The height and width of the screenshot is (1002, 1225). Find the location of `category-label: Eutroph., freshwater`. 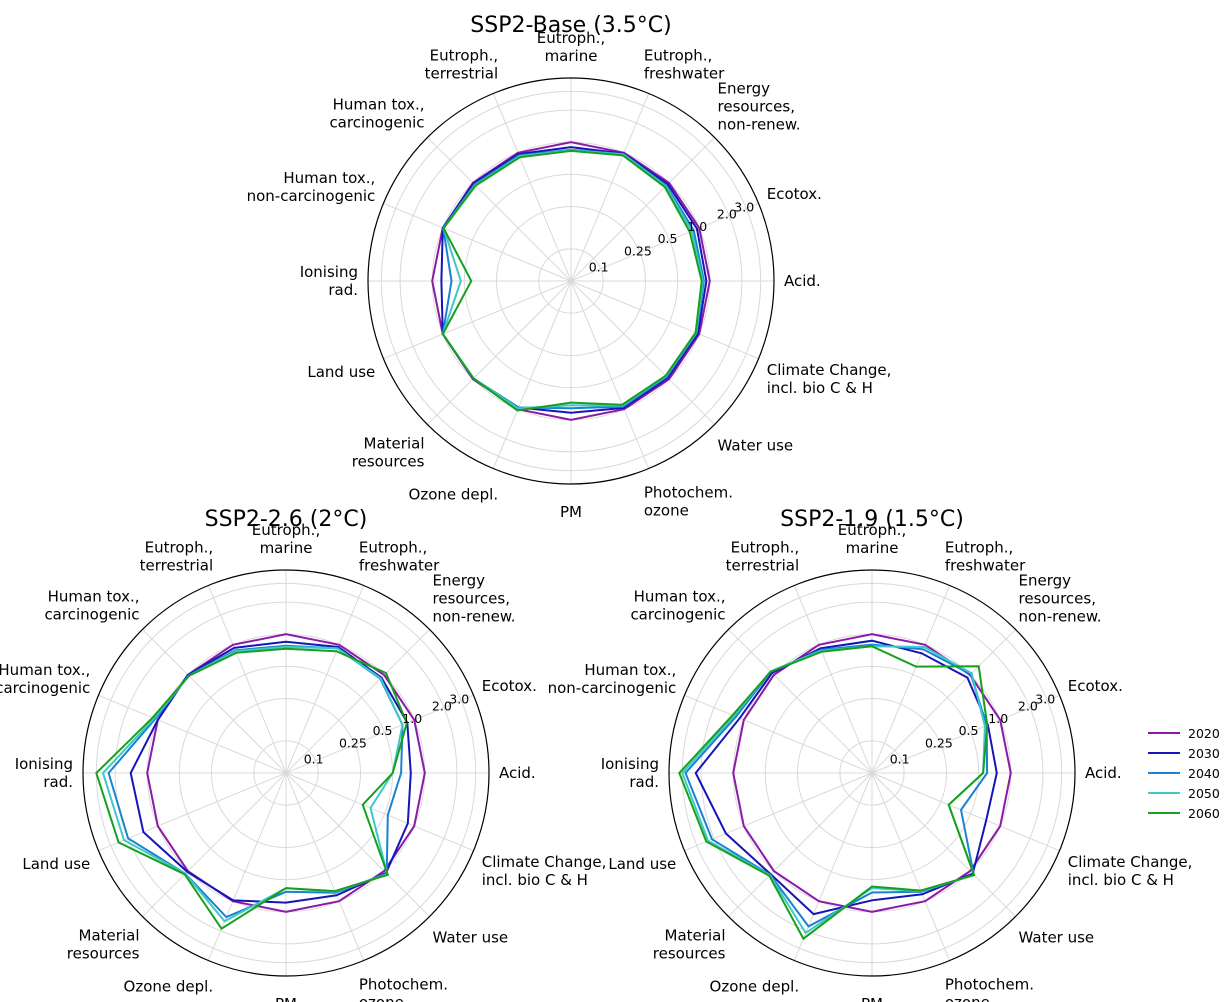

category-label: Eutroph., freshwater is located at coordinates (985, 556).